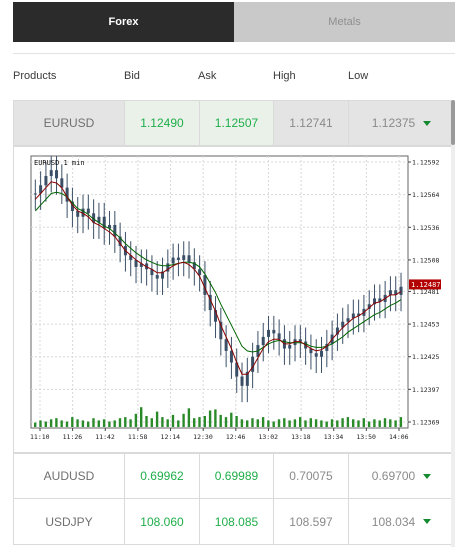  What do you see at coordinates (425, 325) in the screenshot?
I see `y-tick-label: 1.12453` at bounding box center [425, 325].